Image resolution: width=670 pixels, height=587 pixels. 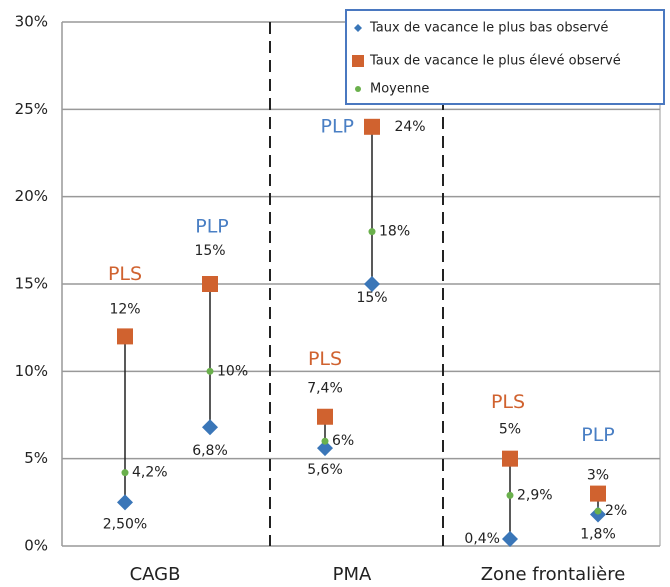 What do you see at coordinates (343, 441) in the screenshot?
I see `mean-label: 6%` at bounding box center [343, 441].